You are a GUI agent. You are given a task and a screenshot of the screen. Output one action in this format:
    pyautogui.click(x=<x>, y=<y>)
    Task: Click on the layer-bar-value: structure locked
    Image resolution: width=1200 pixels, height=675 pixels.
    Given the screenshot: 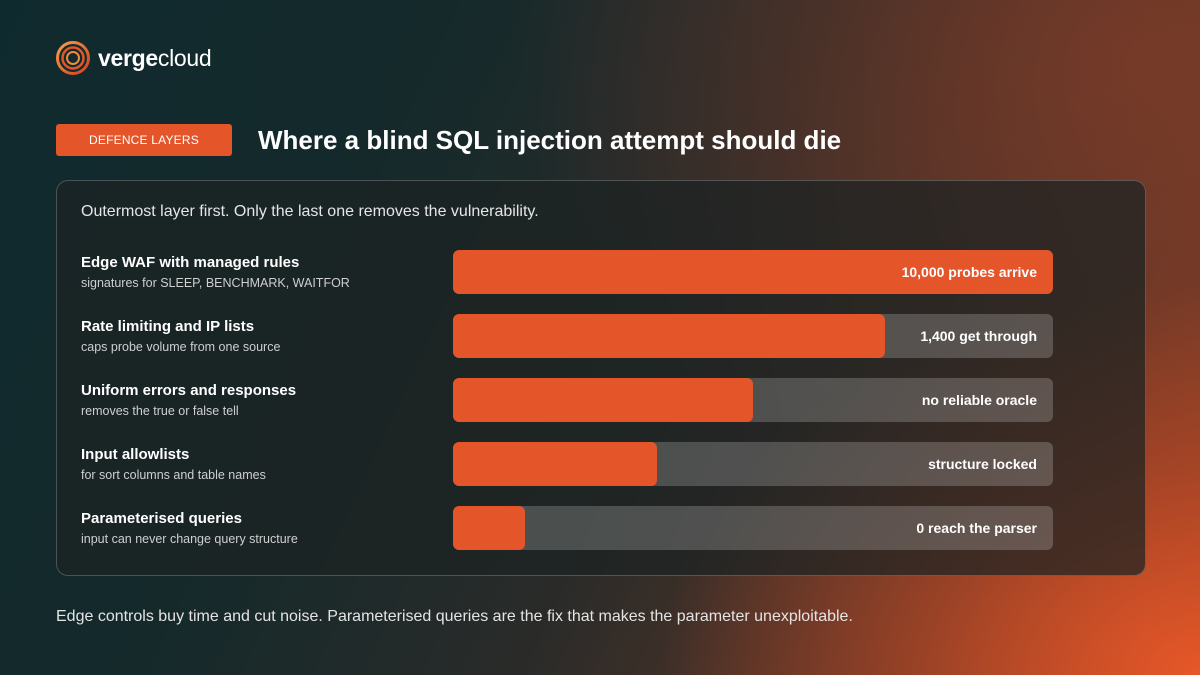 What is the action you would take?
    pyautogui.click(x=982, y=464)
    